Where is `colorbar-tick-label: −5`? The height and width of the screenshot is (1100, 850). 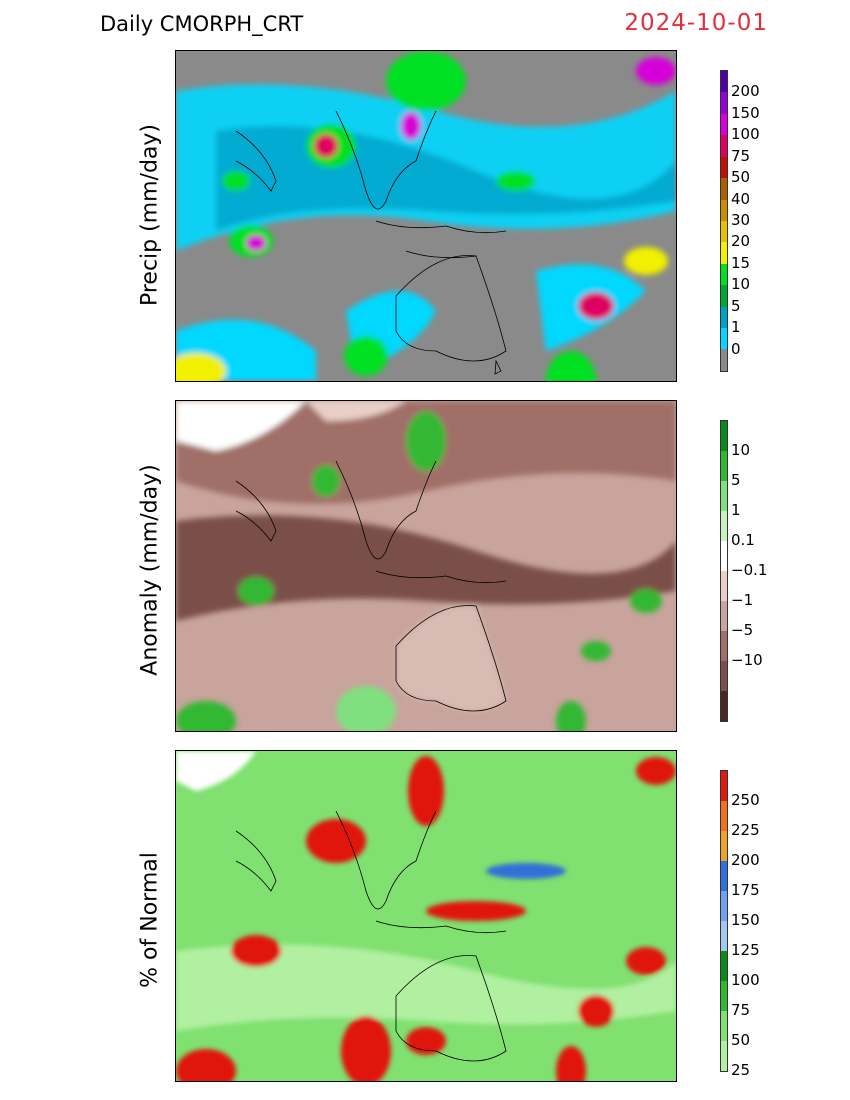 colorbar-tick-label: −5 is located at coordinates (742, 630).